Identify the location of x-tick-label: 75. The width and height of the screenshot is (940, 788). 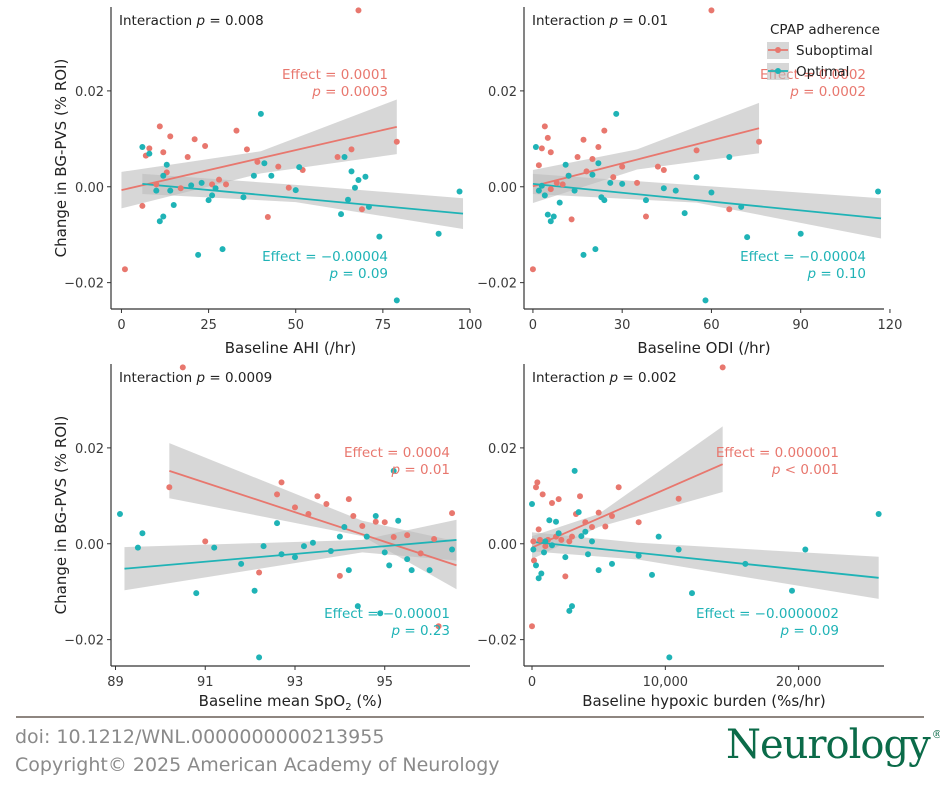
(383, 325).